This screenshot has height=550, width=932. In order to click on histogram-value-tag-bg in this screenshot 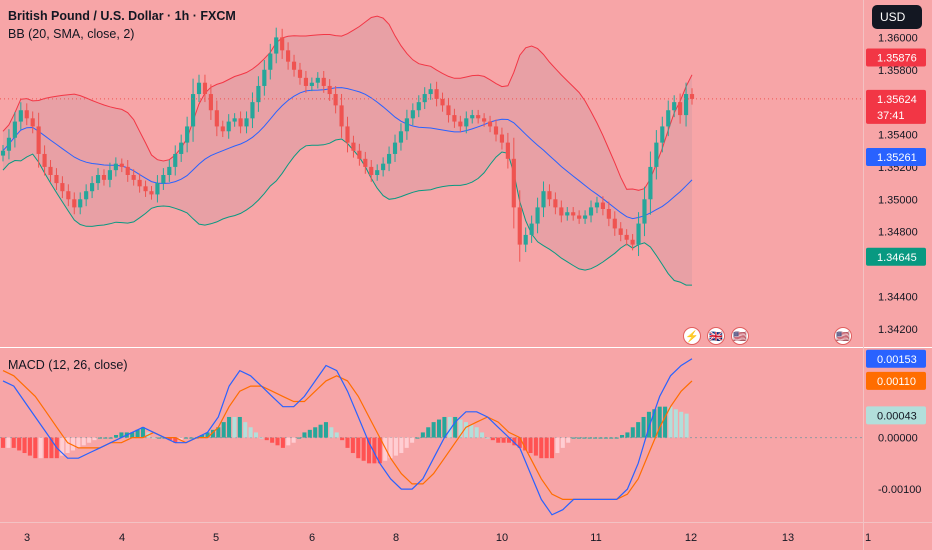, I will do `click(896, 415)`.